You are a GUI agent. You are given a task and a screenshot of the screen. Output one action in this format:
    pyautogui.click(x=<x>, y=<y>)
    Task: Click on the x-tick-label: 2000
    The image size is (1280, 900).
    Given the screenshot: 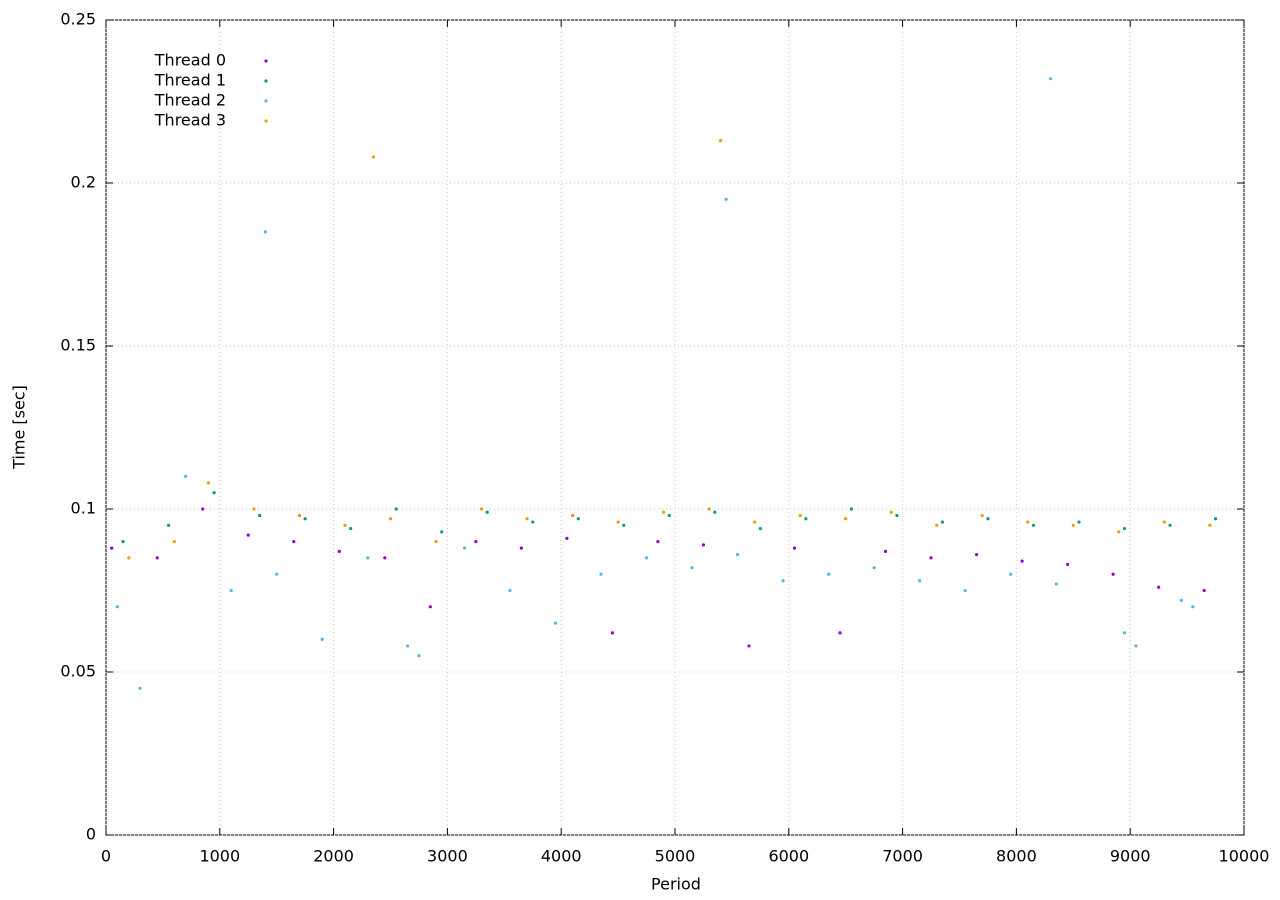 What is the action you would take?
    pyautogui.click(x=333, y=856)
    